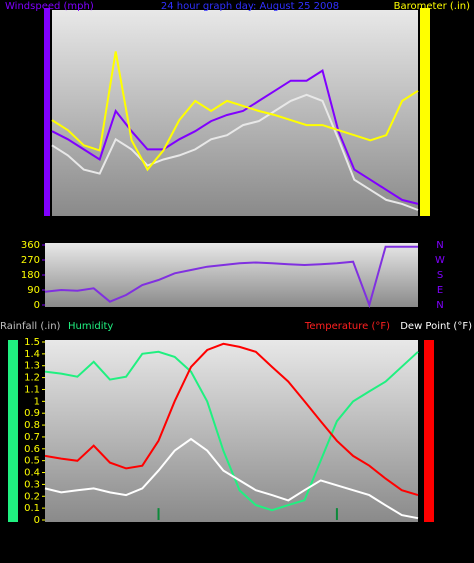 This screenshot has height=563, width=474. I want to click on tick-label: 1.4, so click(32, 354).